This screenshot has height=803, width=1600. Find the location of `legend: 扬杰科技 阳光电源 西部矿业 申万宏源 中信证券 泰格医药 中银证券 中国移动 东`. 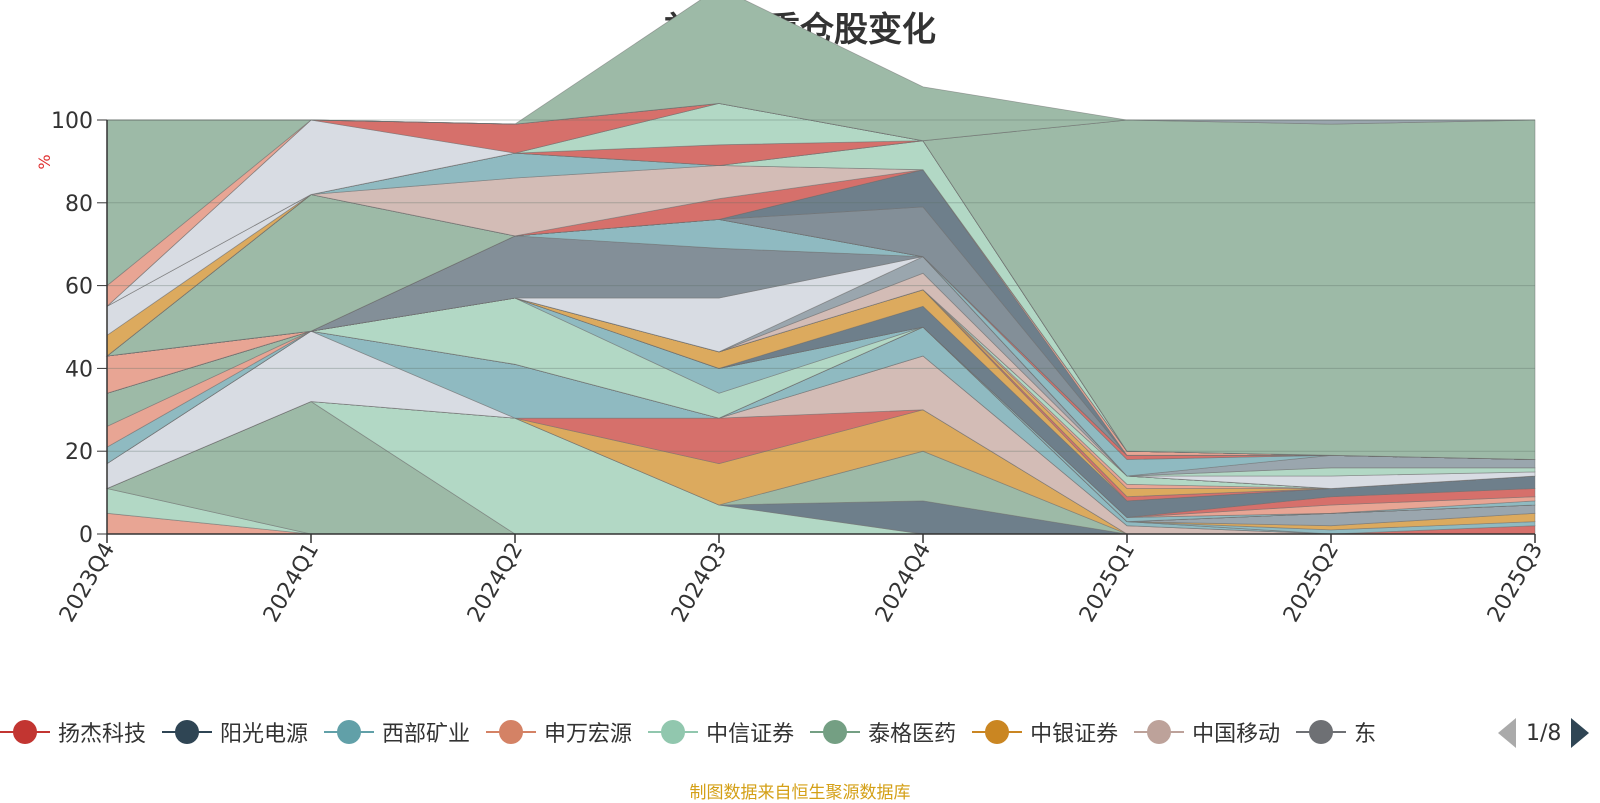

legend: 扬杰科技 阳光电源 西部矿业 申万宏源 中信证券 泰格医药 中银证券 中国移动 东 is located at coordinates (745, 732).